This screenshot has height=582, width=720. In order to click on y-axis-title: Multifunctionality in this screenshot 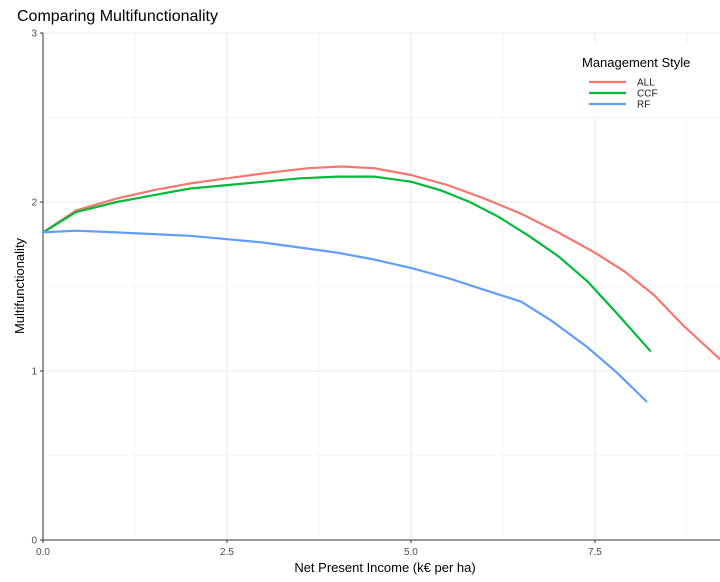, I will do `click(19, 285)`.